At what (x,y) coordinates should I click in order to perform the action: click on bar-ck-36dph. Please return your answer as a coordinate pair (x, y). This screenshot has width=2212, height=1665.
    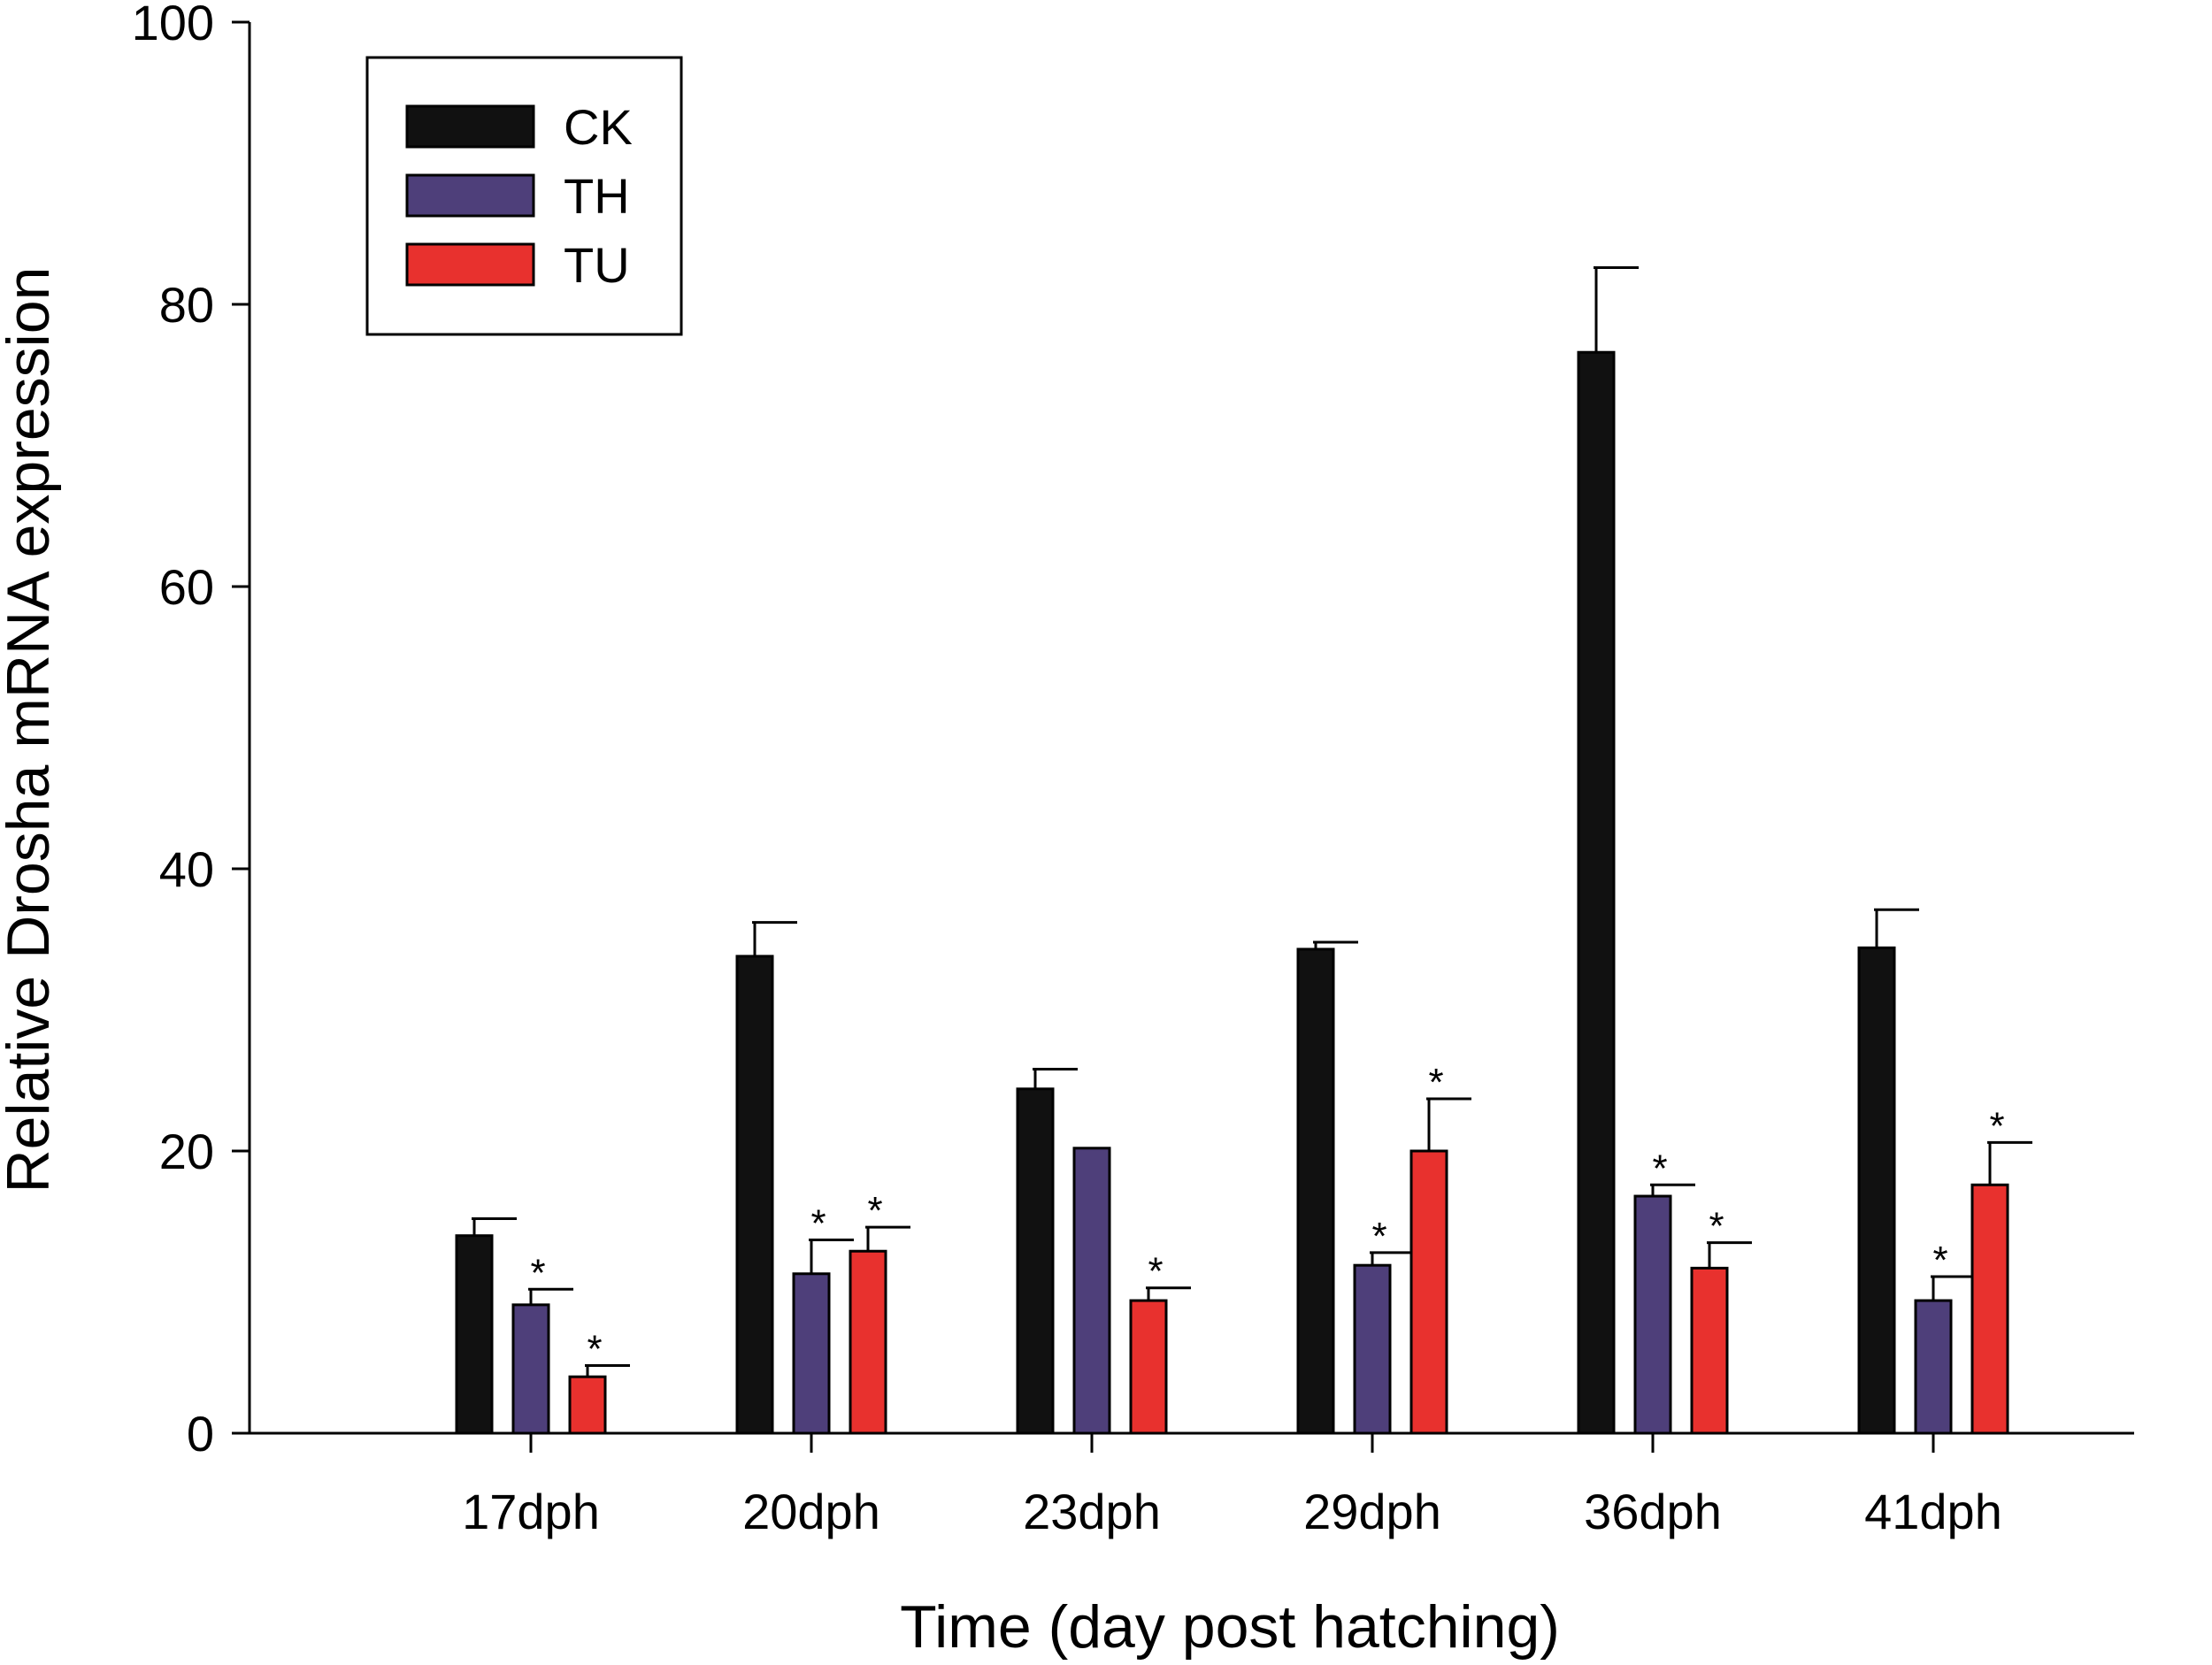
    Looking at the image, I should click on (1597, 892).